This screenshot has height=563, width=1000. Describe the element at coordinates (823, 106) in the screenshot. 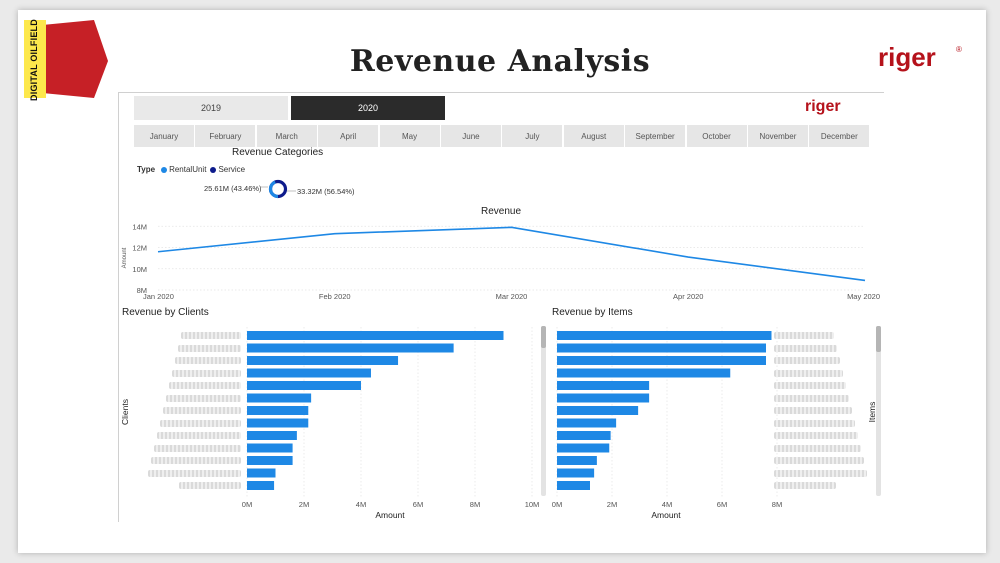

I see `riger-logo-small-text: riger` at that location.